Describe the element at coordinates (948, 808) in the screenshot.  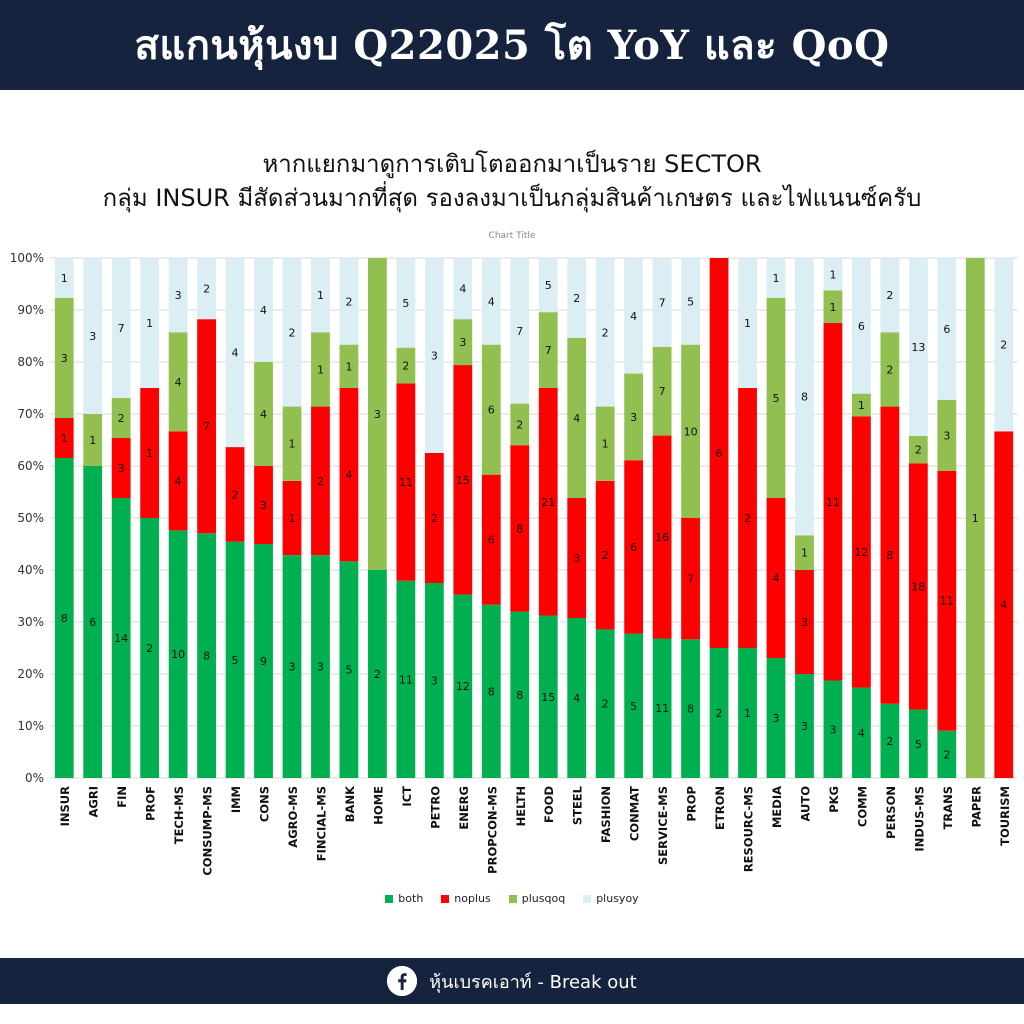
I see `x-category-label: TRANS` at that location.